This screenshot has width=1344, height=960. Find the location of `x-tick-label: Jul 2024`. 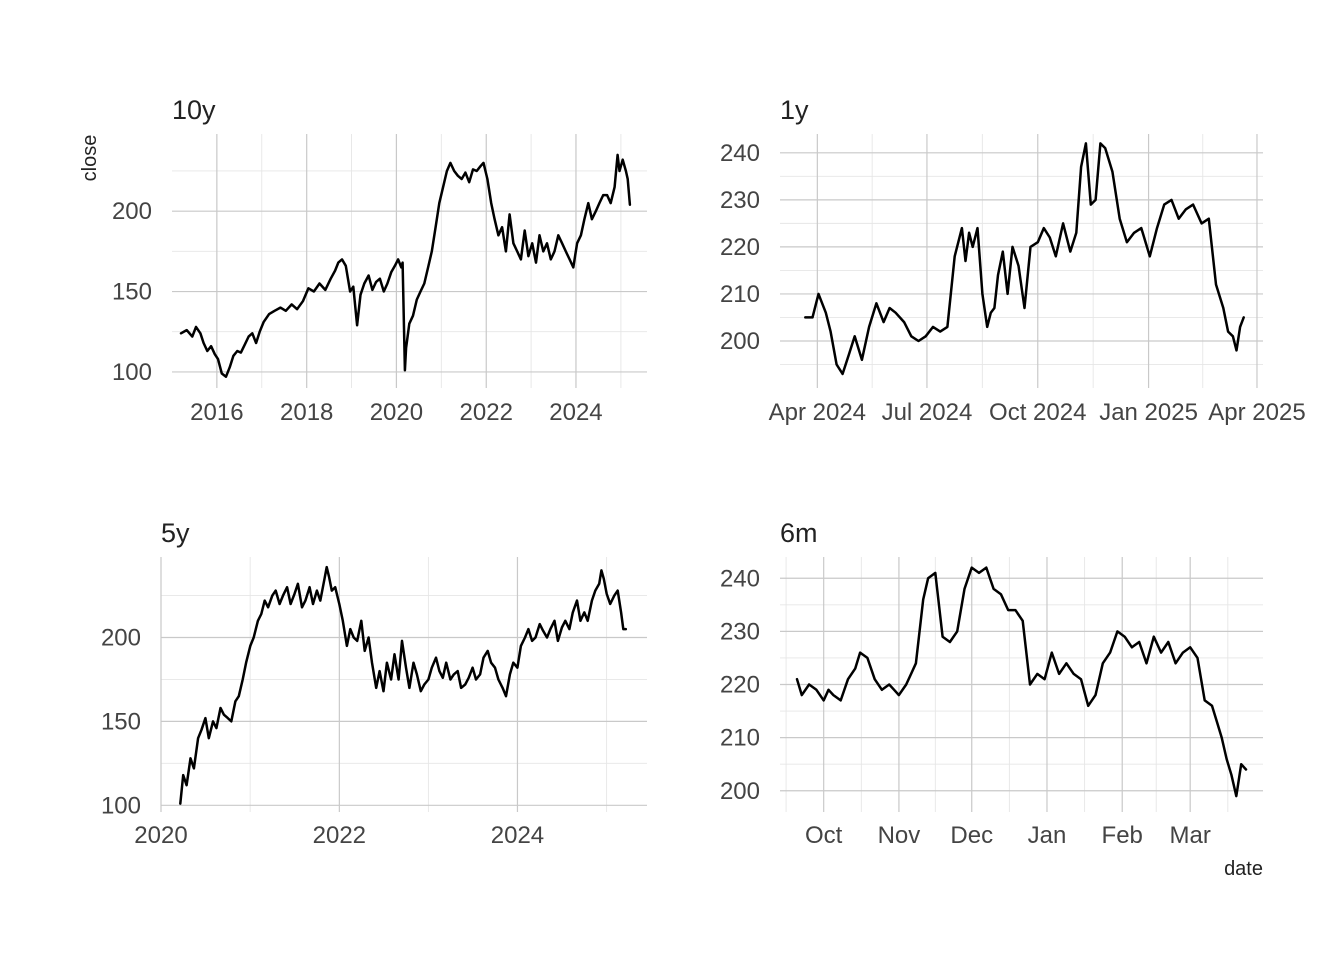

x-tick-label: Jul 2024 is located at coordinates (927, 412).